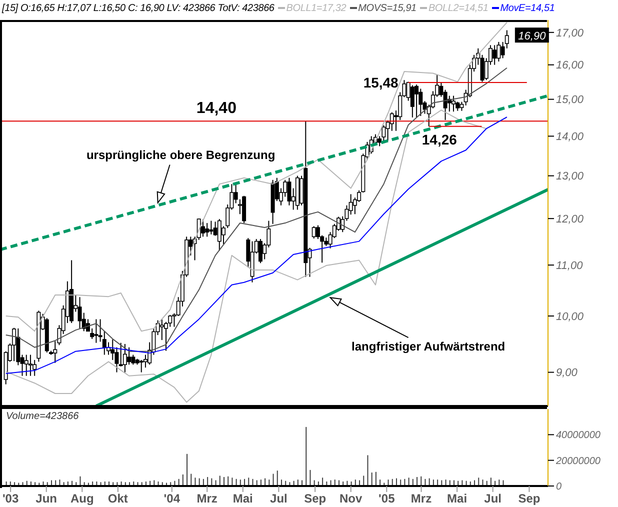  I want to click on x-tick-label: '05, so click(387, 499).